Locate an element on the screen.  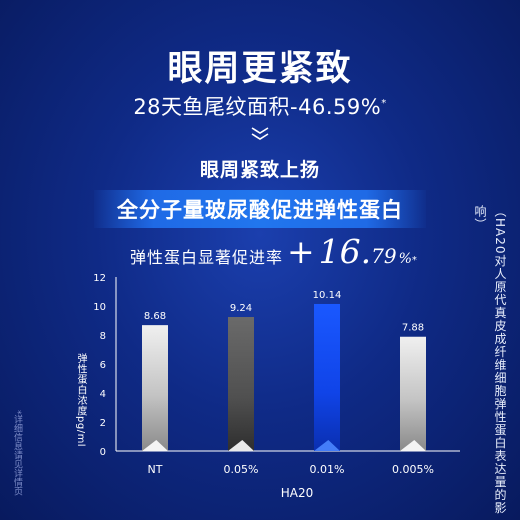
value-label: 8.68 is located at coordinates (155, 316).